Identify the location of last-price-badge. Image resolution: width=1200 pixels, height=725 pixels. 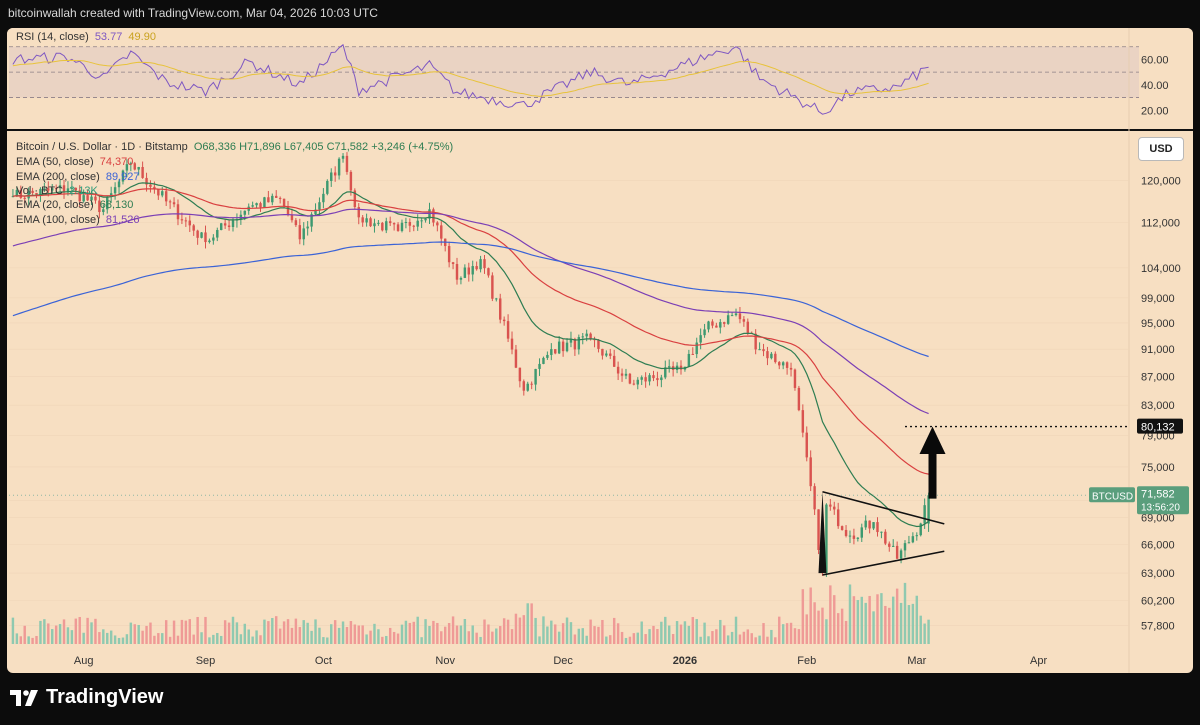
(1163, 500).